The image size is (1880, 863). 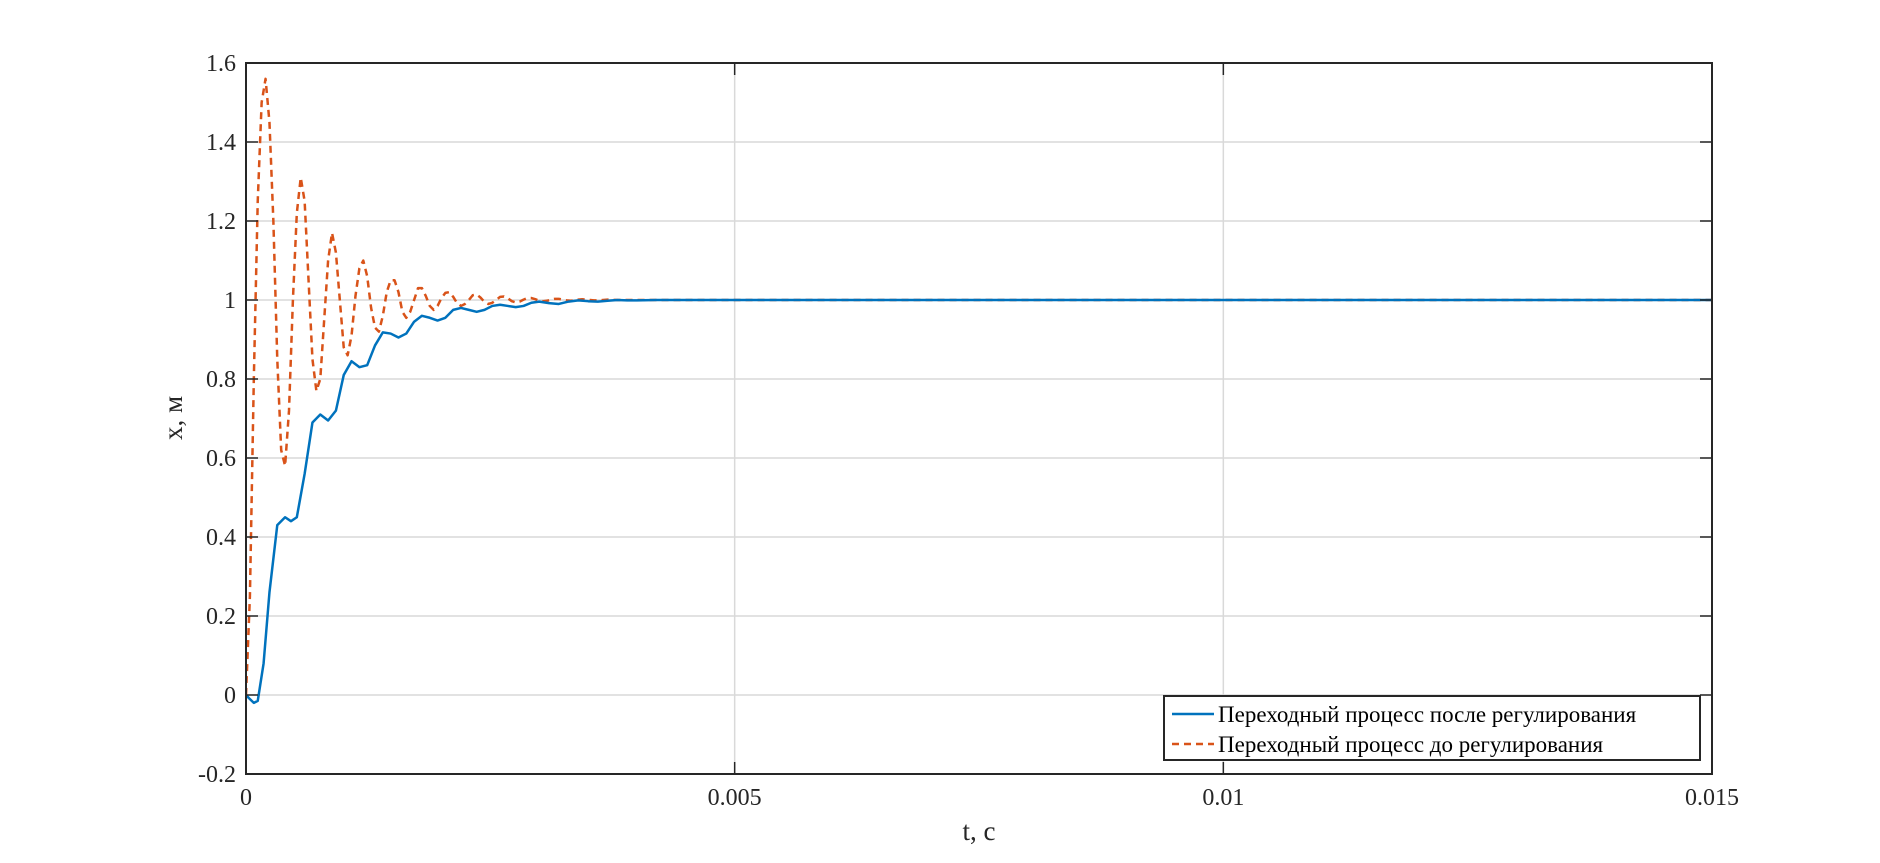 What do you see at coordinates (221, 64) in the screenshot?
I see `y-tick-label: 1.6` at bounding box center [221, 64].